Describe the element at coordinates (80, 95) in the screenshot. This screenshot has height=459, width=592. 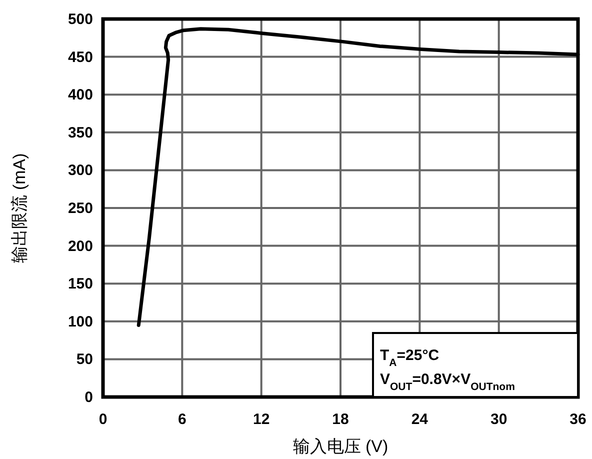
I see `y-tick-label: 400` at that location.